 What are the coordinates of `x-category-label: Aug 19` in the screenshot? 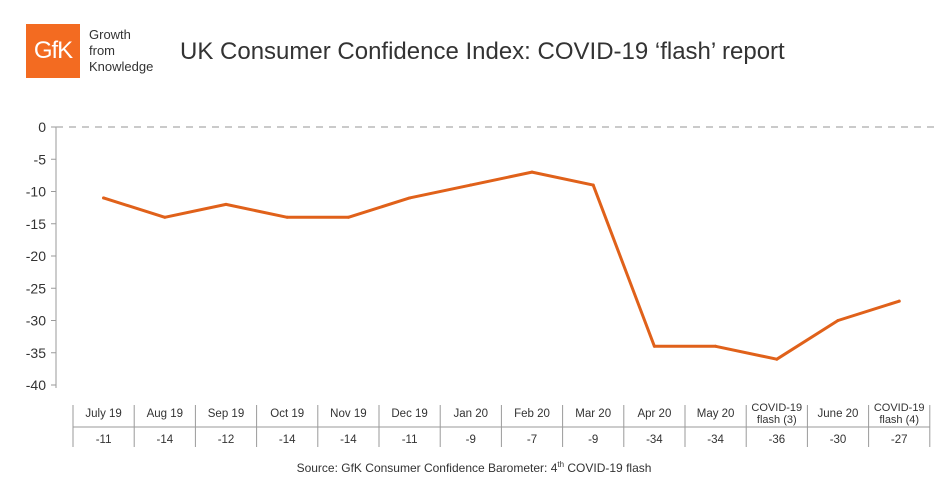 It's located at (165, 414).